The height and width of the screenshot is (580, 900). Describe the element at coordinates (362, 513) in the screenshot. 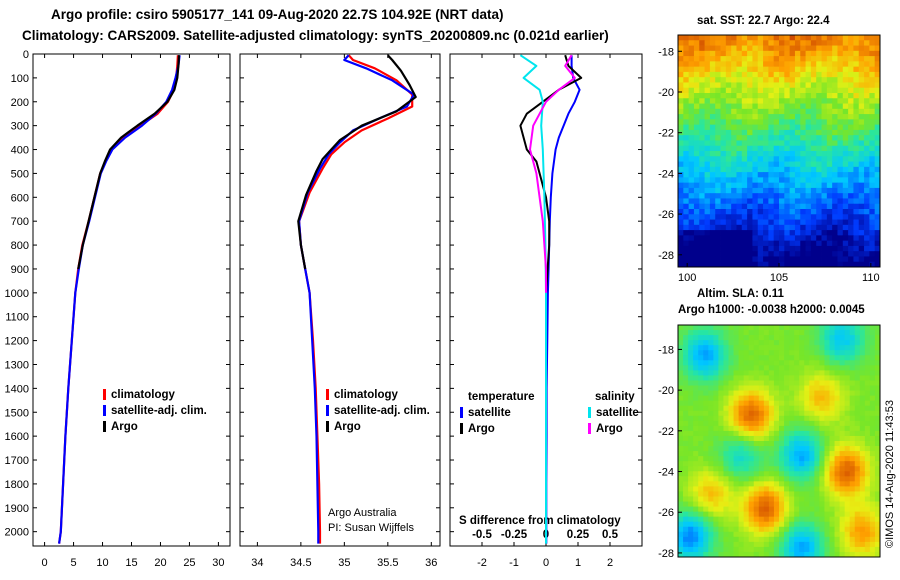

I see `credit-line: Argo Australia` at that location.